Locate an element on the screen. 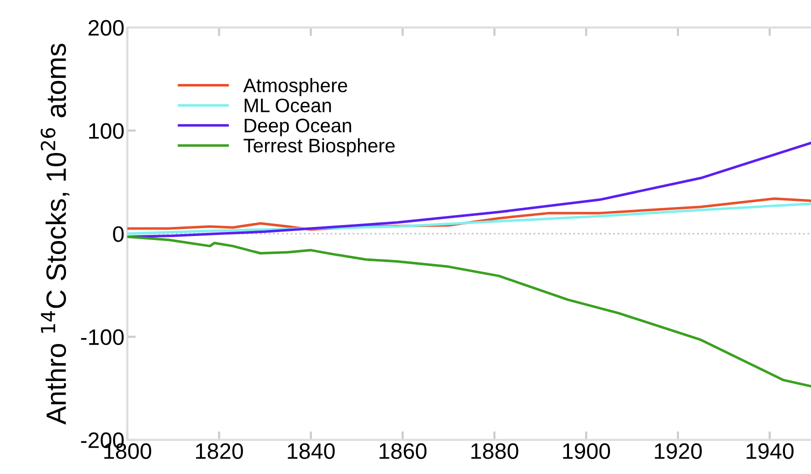  x-tick-label: 1900 is located at coordinates (586, 451).